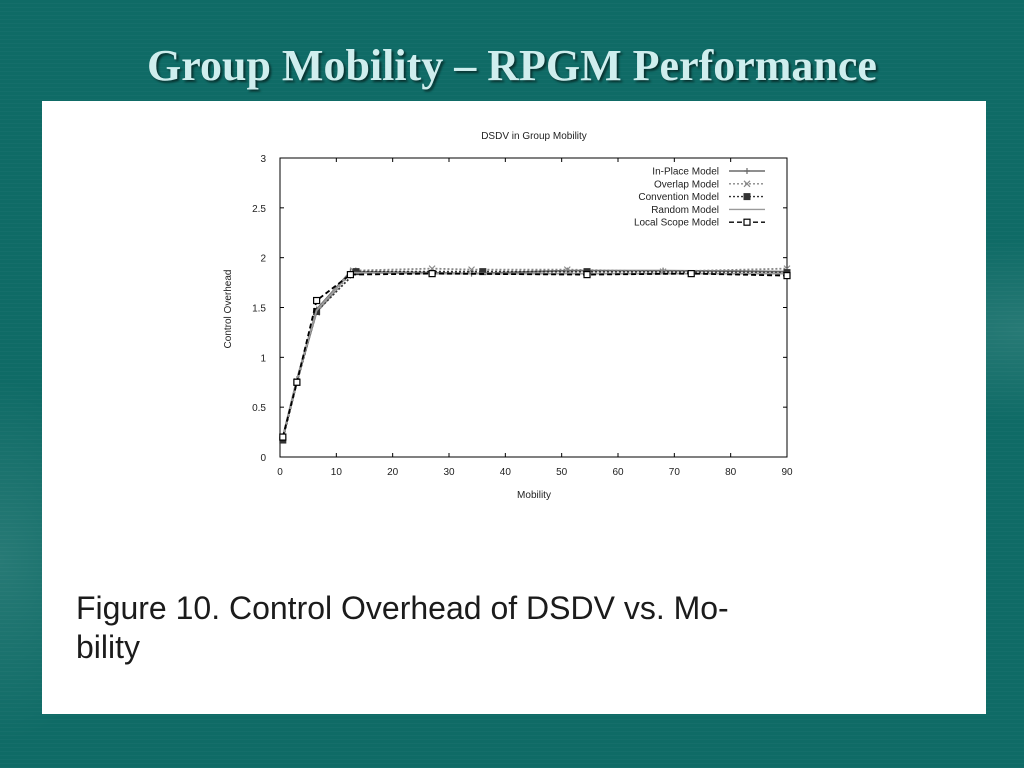 This screenshot has width=1024, height=768. Describe the element at coordinates (534, 136) in the screenshot. I see `chart-title: DSDV in Group Mobility` at that location.